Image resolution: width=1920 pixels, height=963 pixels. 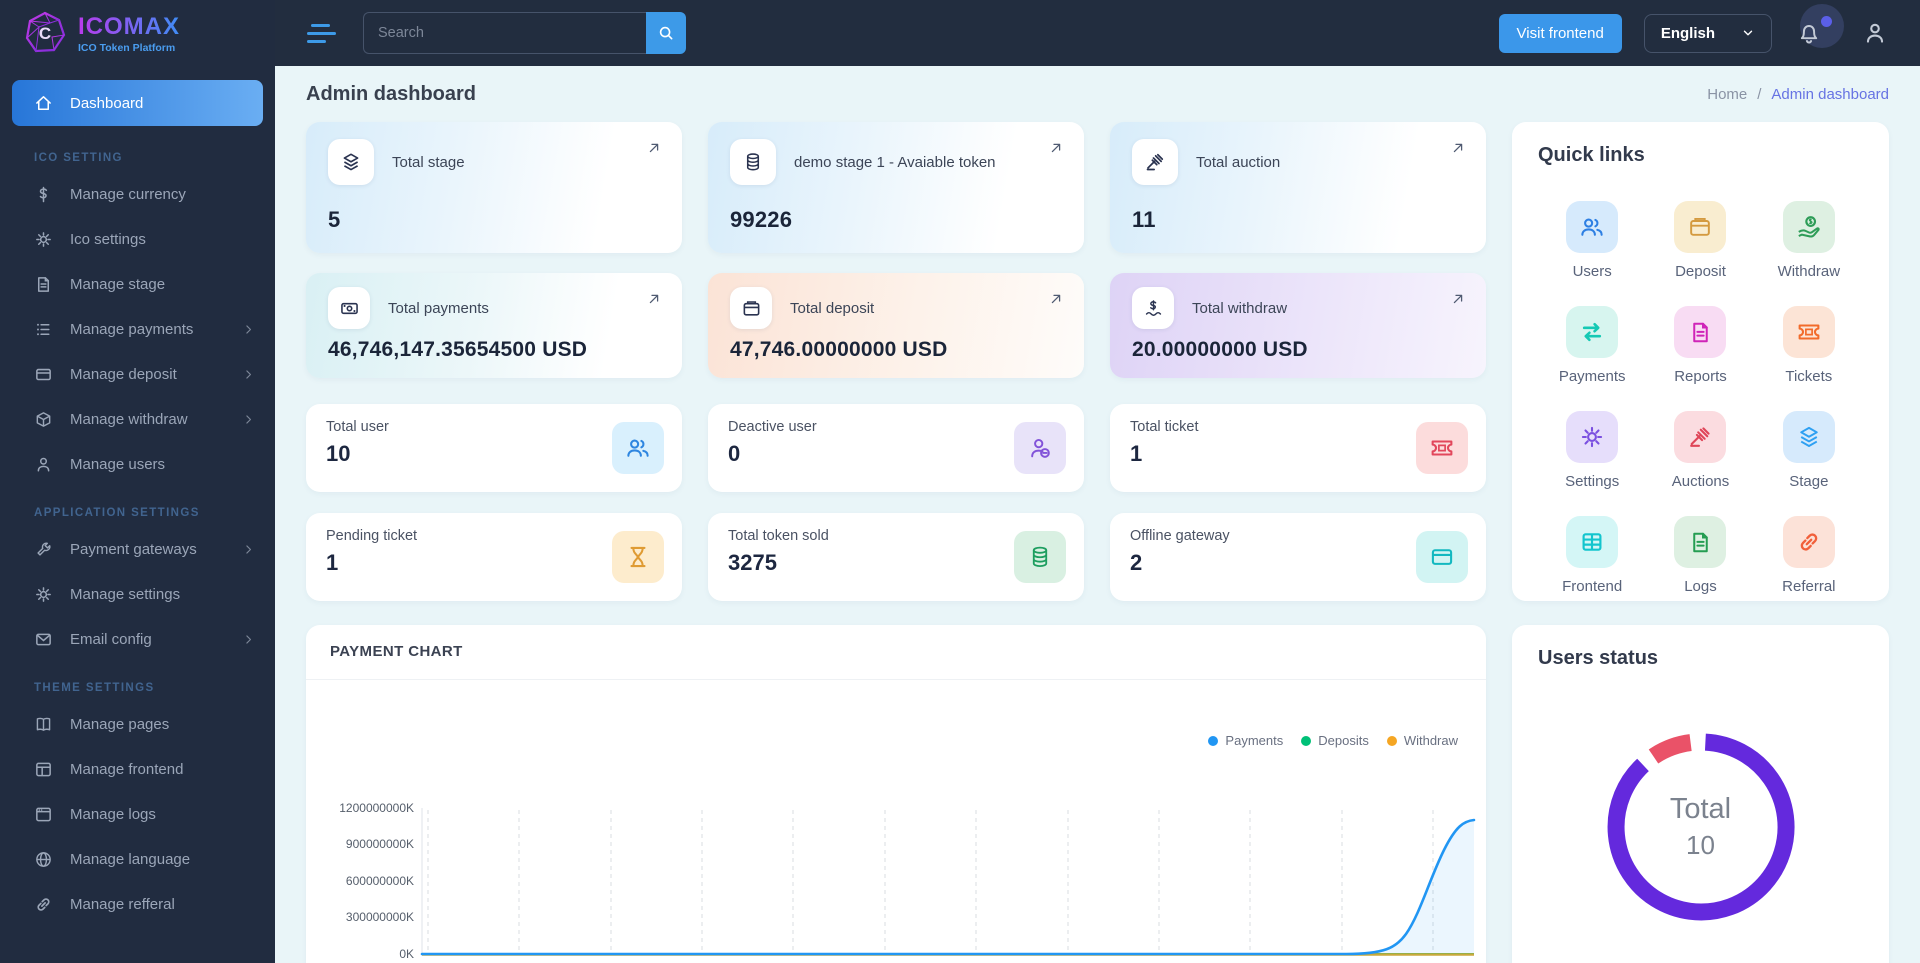 I want to click on sidebar-item-dashboard: Dashboard, so click(x=137, y=103).